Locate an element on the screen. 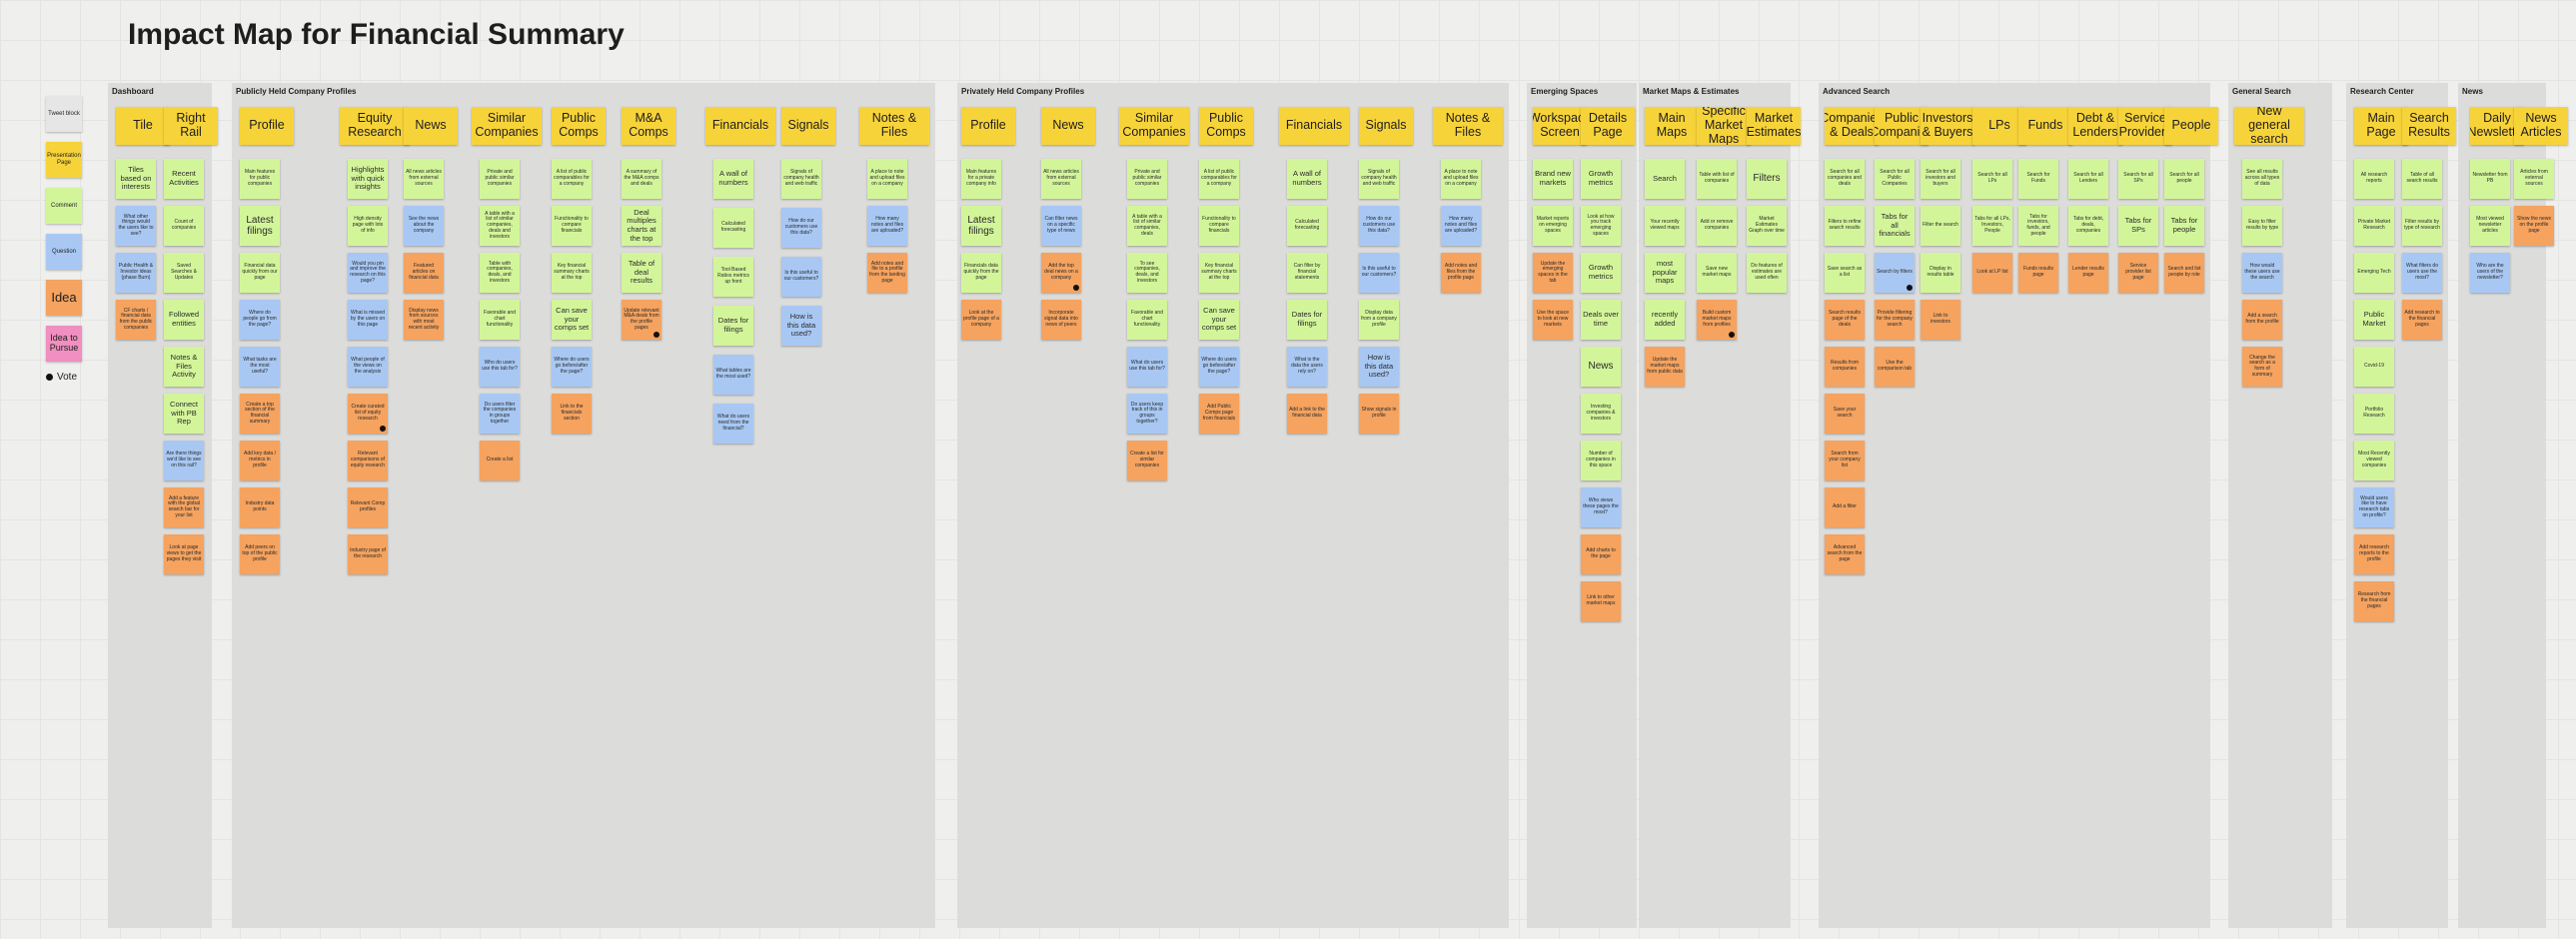 This screenshot has height=939, width=2576. idea-sticky-note: Add a link to the financial data is located at coordinates (1307, 414).